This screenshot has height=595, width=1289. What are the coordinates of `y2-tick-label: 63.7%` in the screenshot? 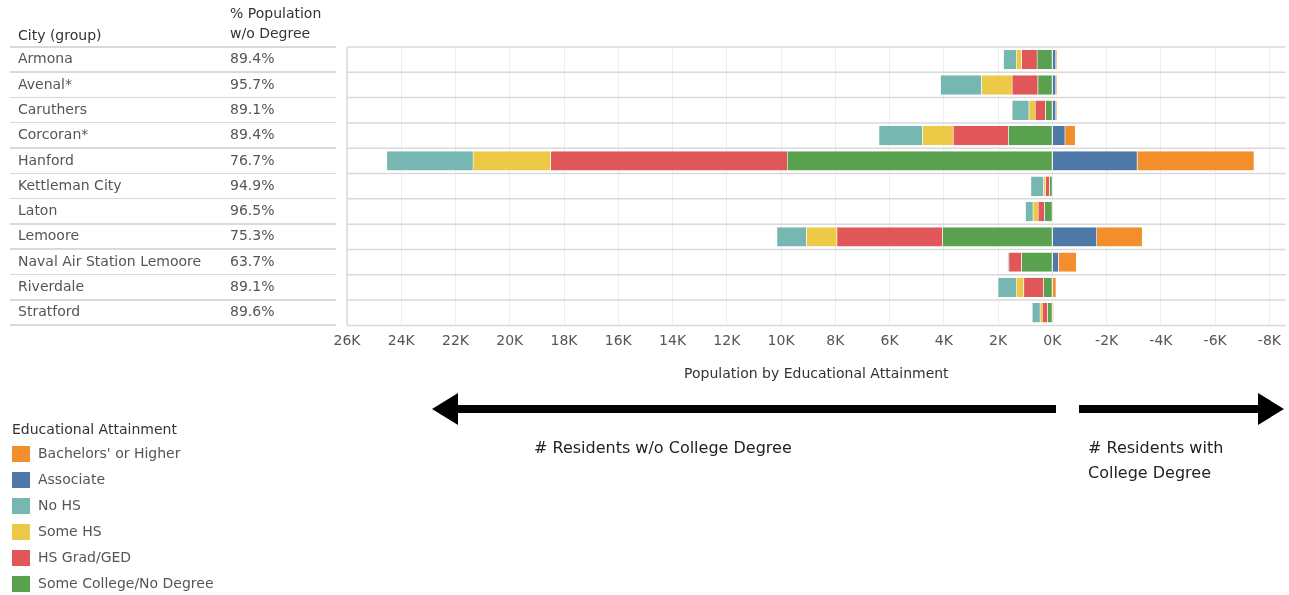 It's located at (252, 260).